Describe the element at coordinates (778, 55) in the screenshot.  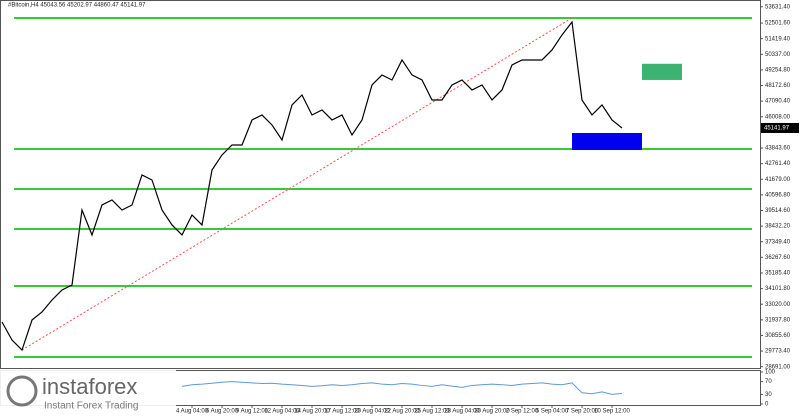
I see `y-tick-label: 50337.00` at that location.